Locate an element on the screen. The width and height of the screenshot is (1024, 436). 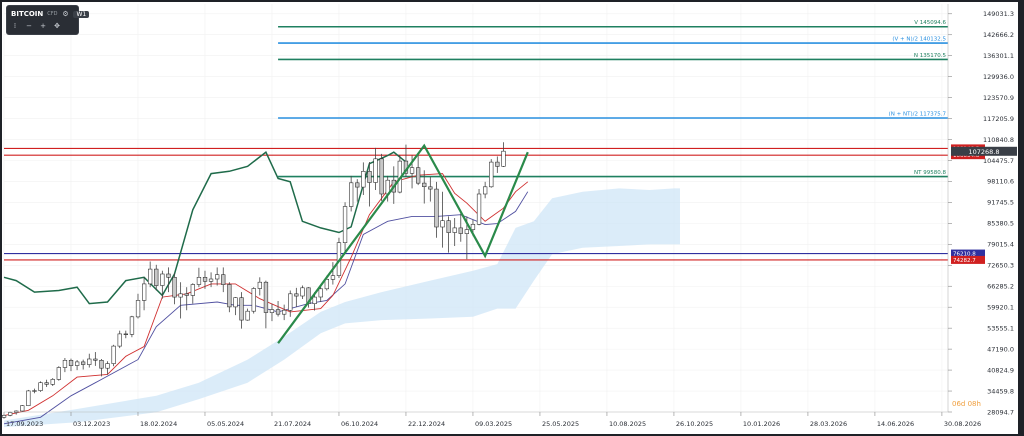
interval-selector: W1 is located at coordinates (81, 14).